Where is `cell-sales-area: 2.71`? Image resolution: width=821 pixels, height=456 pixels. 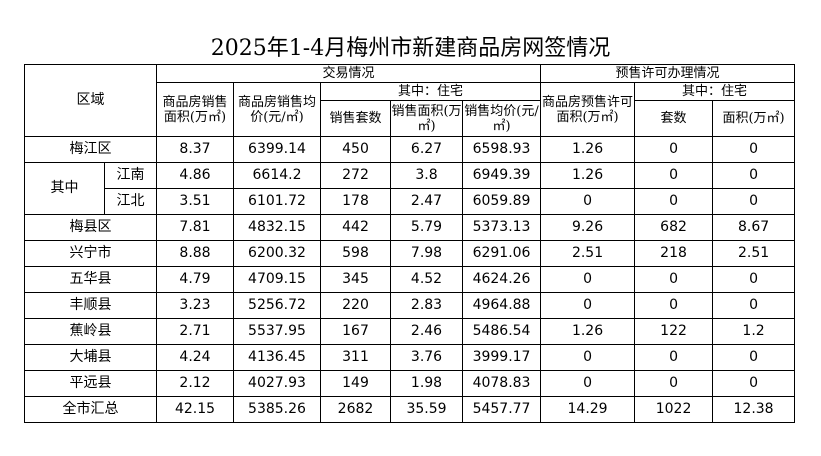
cell-sales-area: 2.71 is located at coordinates (195, 331).